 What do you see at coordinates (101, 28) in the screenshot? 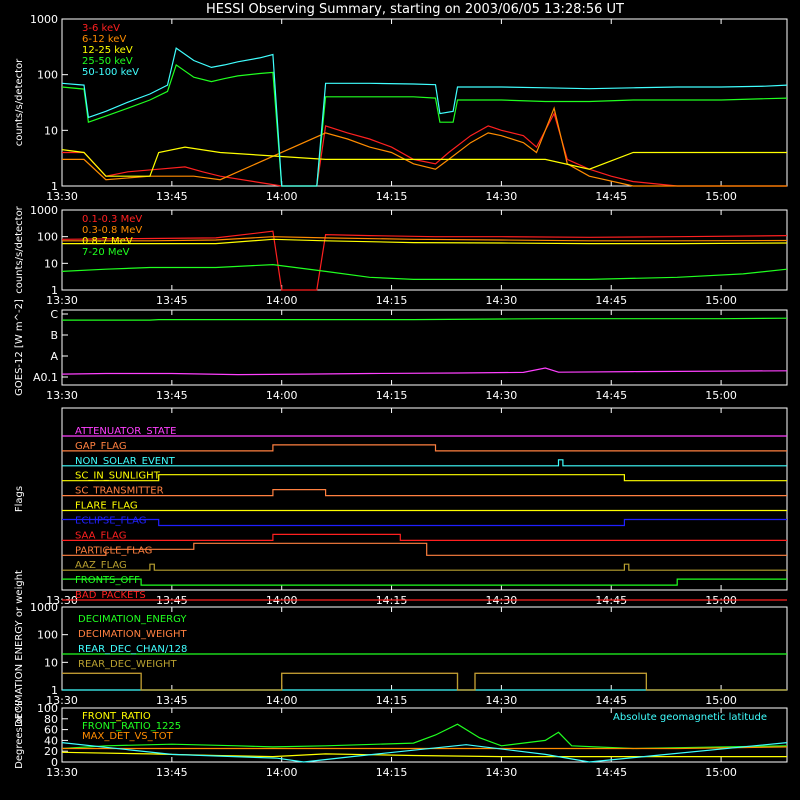
I see `legend-entry: 3-6 keV` at bounding box center [101, 28].